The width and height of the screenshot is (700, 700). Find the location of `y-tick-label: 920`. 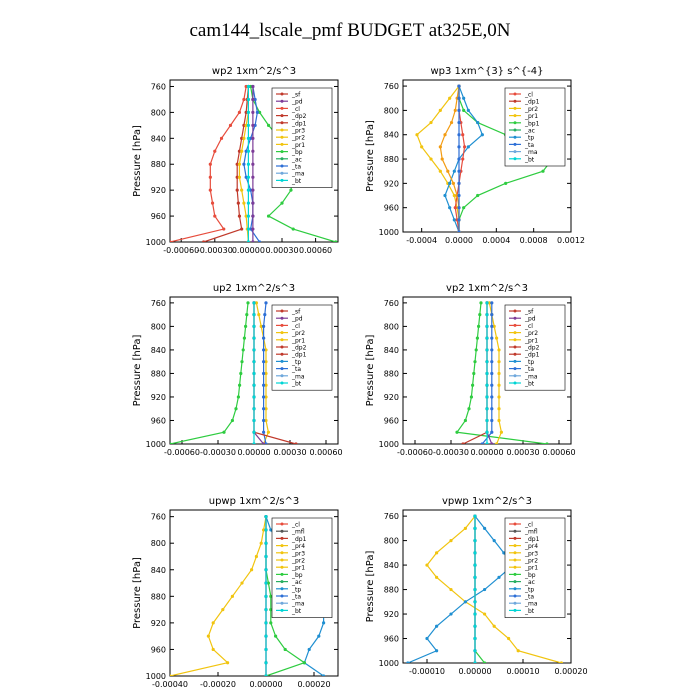

y-tick-label: 920 is located at coordinates (158, 190).